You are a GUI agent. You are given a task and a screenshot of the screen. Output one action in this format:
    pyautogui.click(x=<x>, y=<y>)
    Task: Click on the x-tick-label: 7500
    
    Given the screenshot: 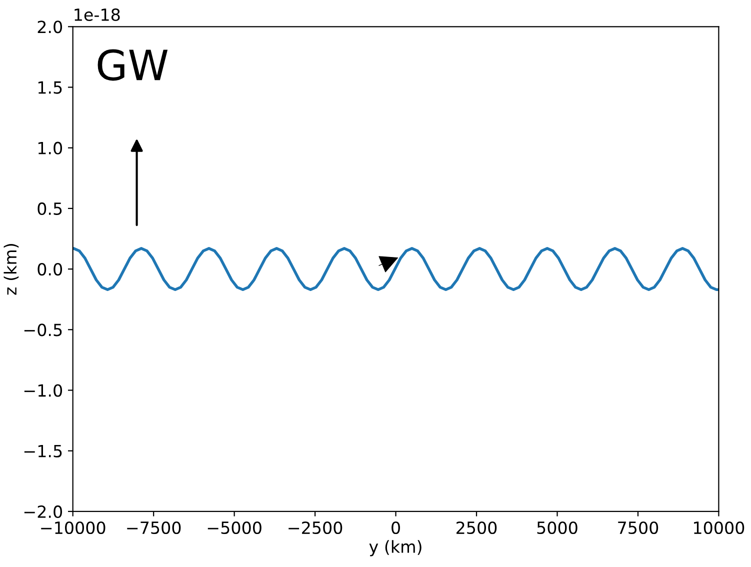 What is the action you would take?
    pyautogui.click(x=638, y=527)
    